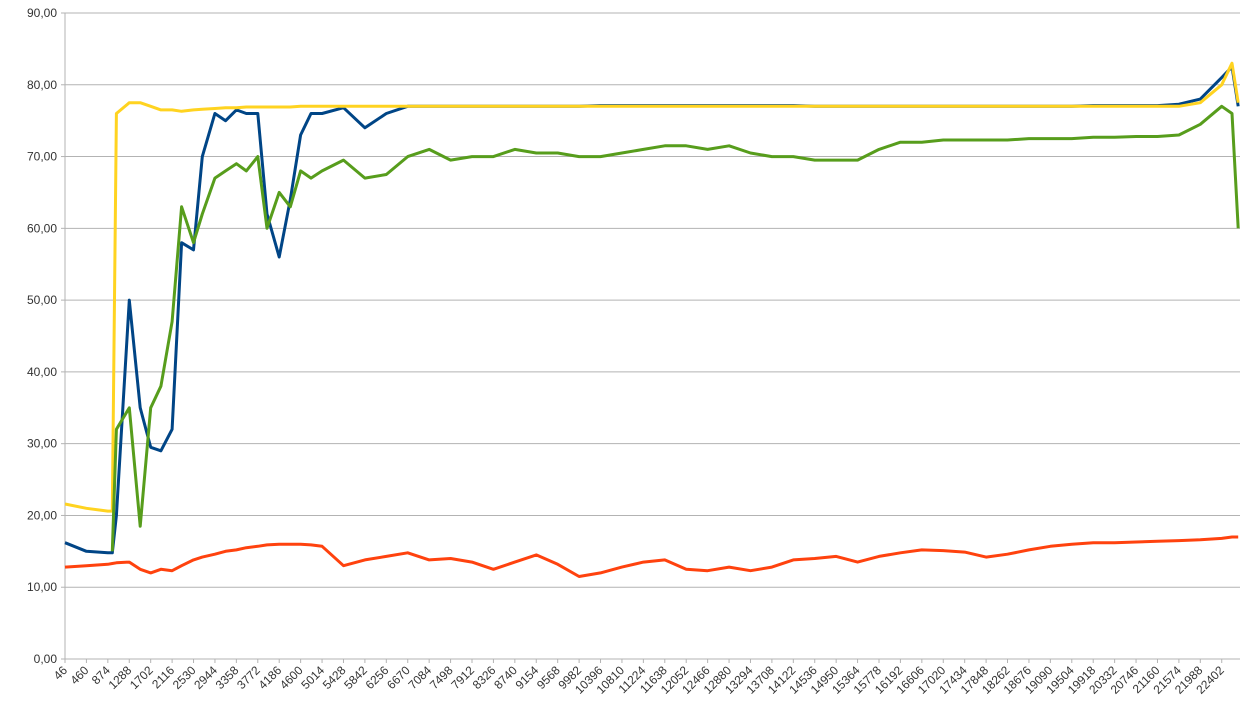  What do you see at coordinates (42, 85) in the screenshot?
I see `y-tick-label: 80,00` at bounding box center [42, 85].